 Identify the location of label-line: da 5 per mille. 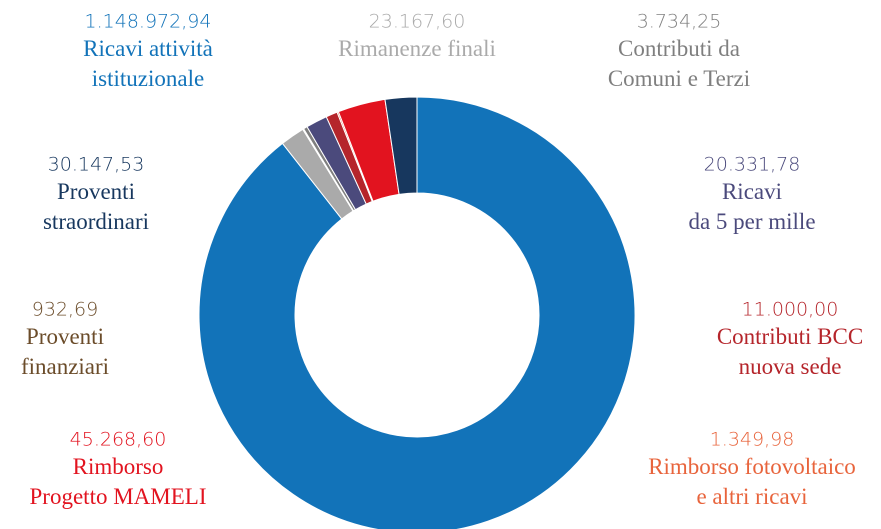
(751, 221).